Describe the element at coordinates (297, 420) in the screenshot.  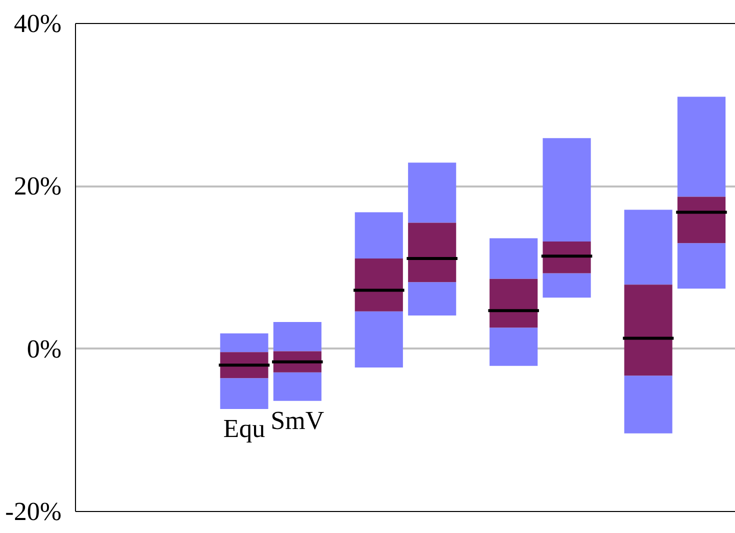
I see `series-label: SmV` at that location.